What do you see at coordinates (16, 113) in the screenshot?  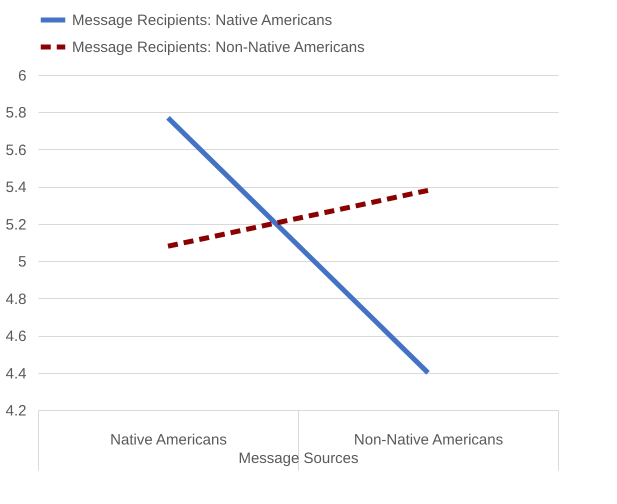 I see `y-tick-label: 5.8` at bounding box center [16, 113].